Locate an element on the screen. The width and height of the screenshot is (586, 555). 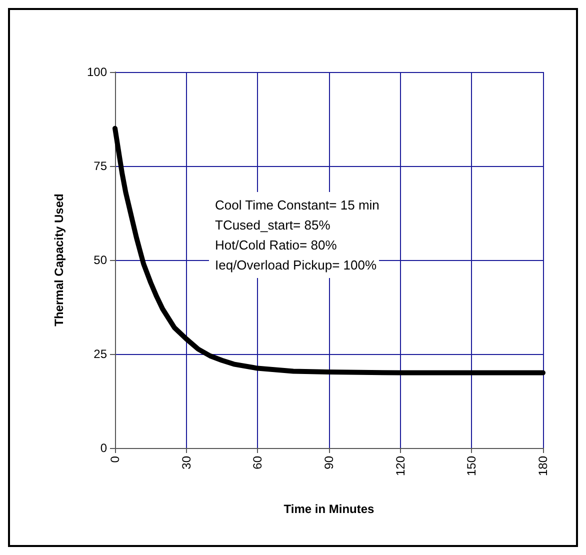
y-tick-label: 0 is located at coordinates (104, 448).